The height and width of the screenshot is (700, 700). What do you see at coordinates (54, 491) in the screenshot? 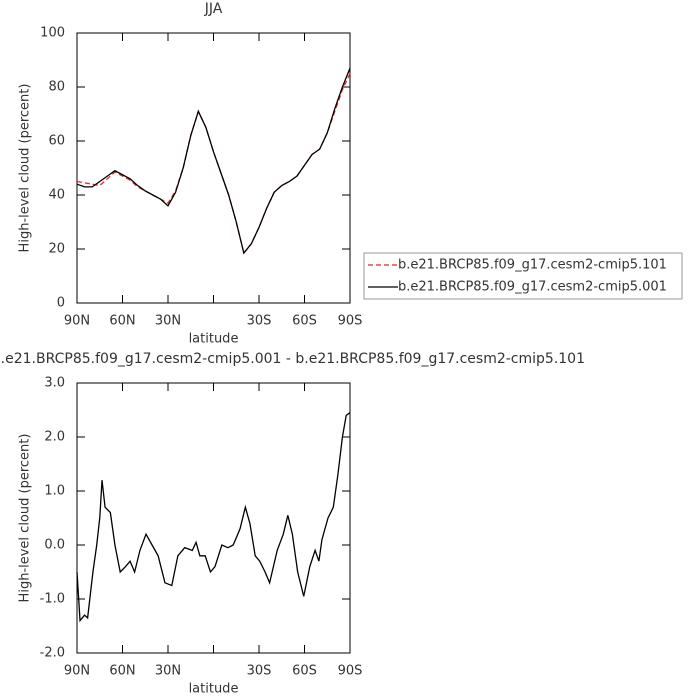
I see `y-tick-label: 1.0` at bounding box center [54, 491].